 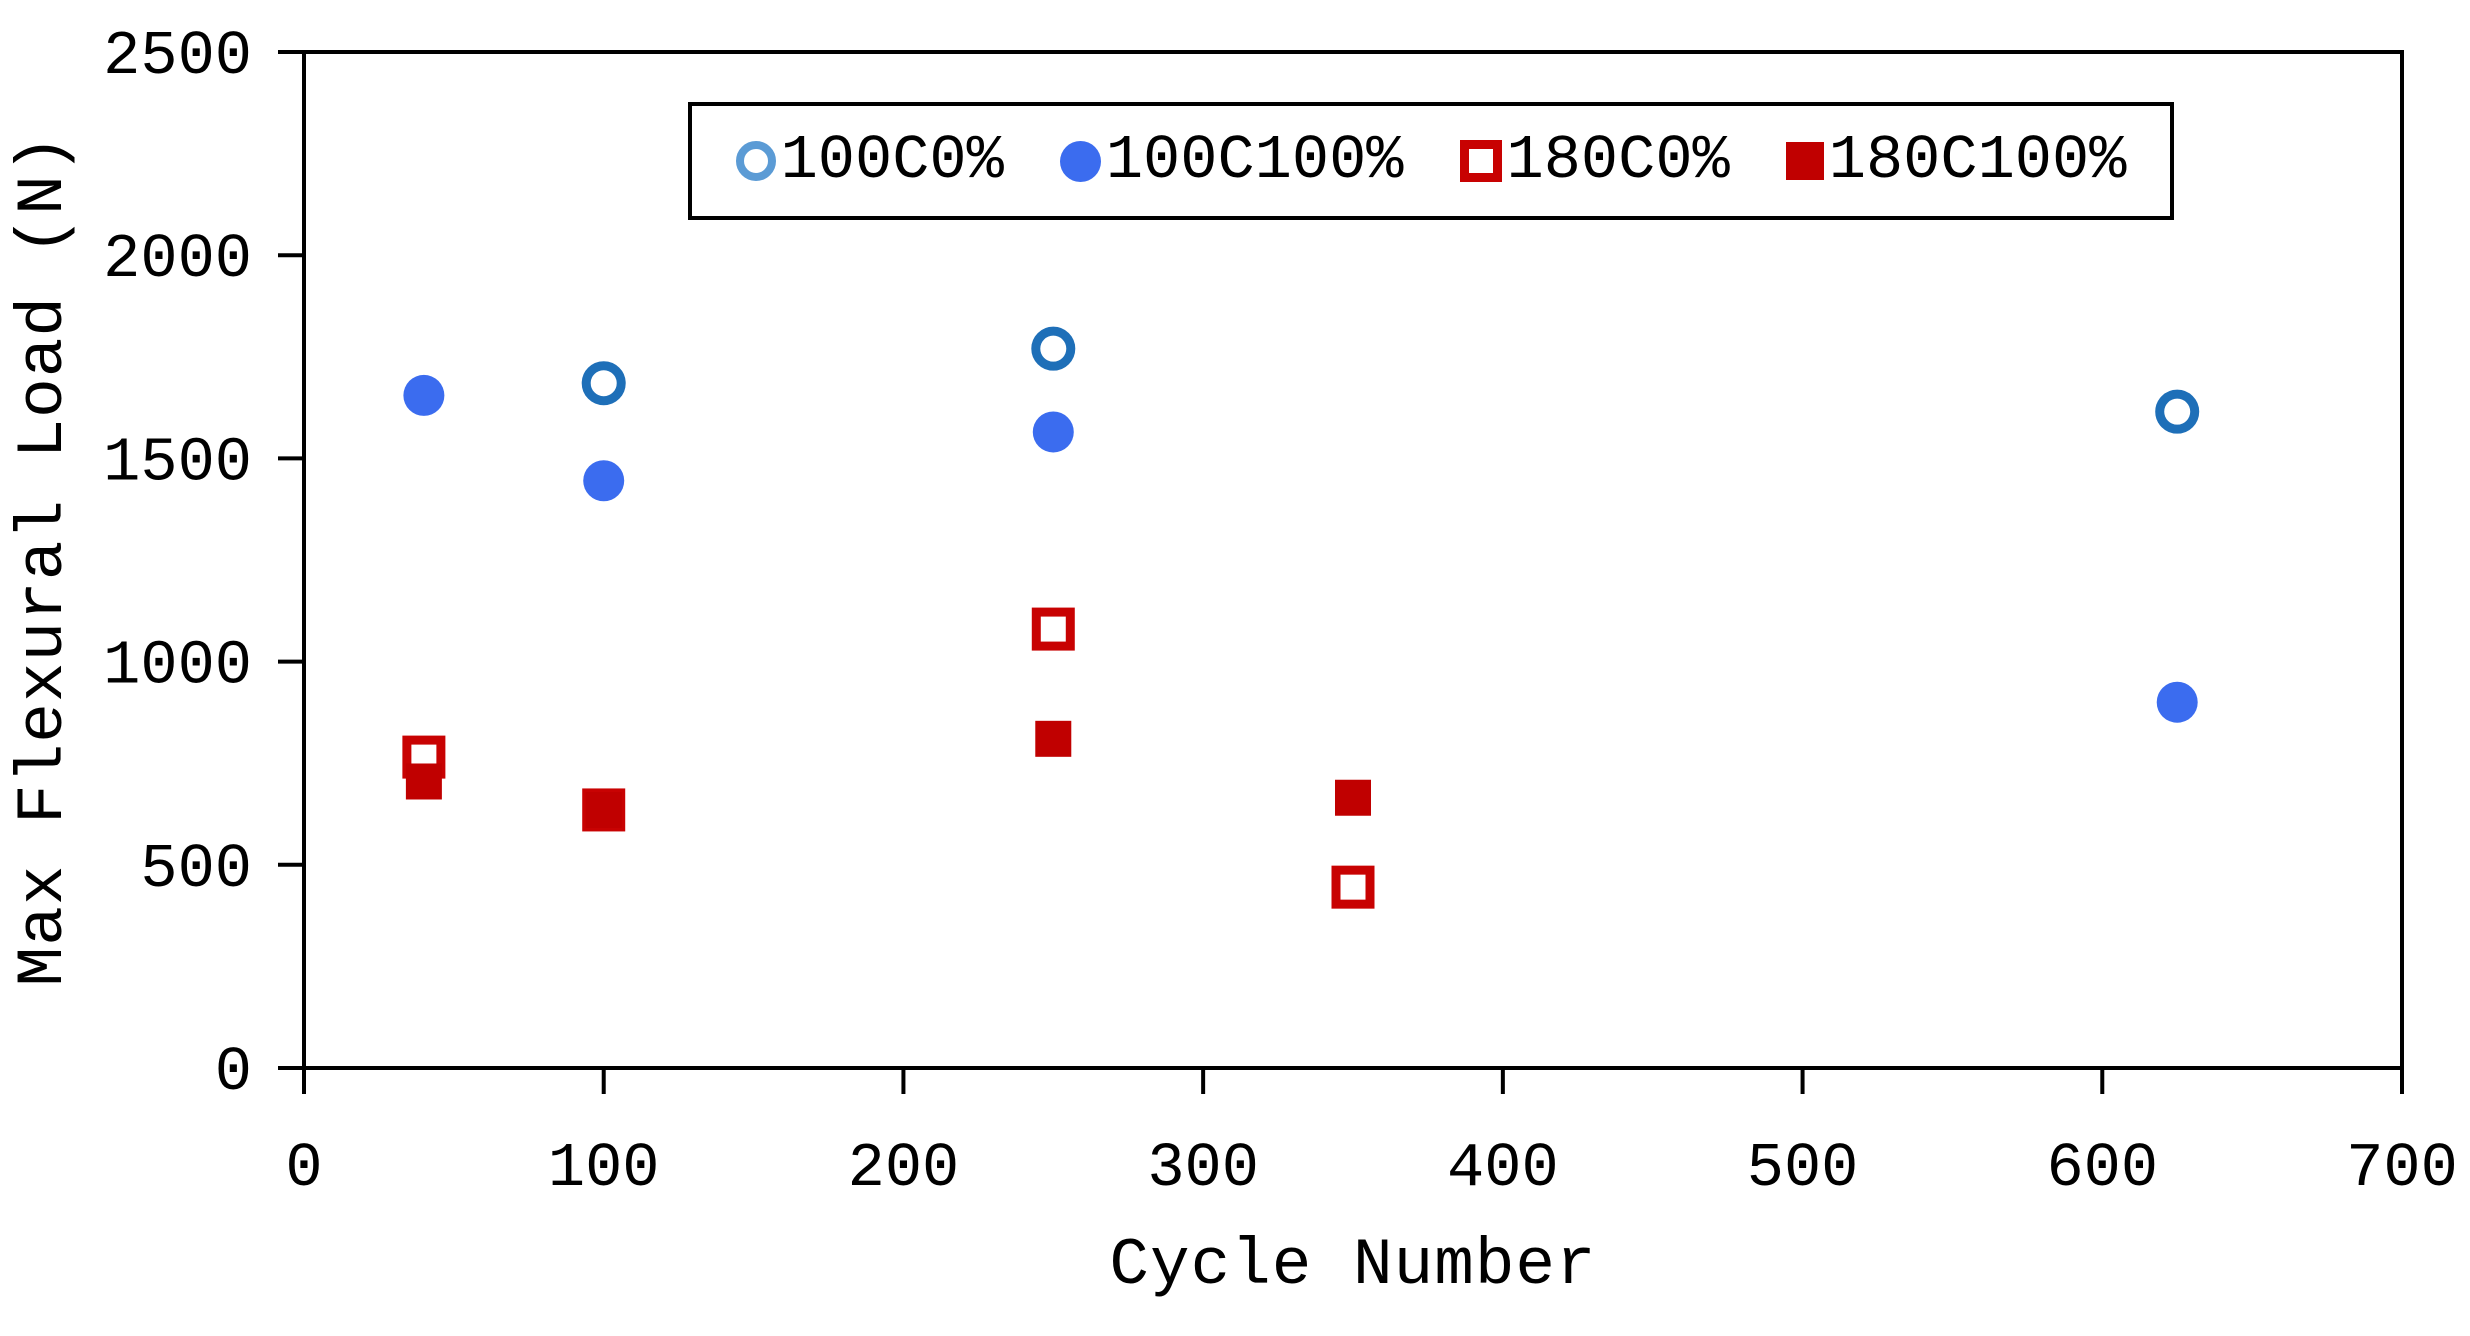 What do you see at coordinates (177, 259) in the screenshot?
I see `y-tick-label: 2000` at bounding box center [177, 259].